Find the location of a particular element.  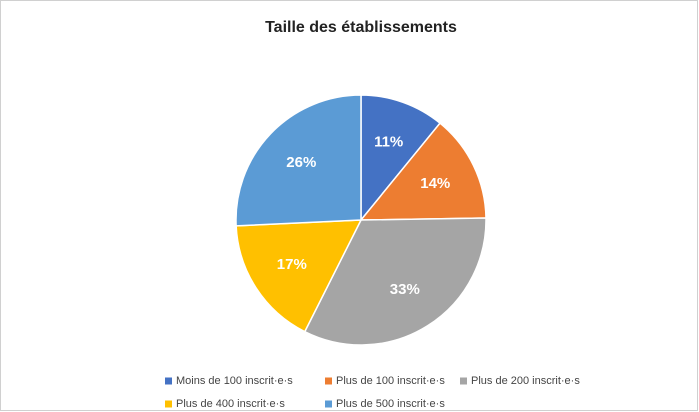

data-label: 11% is located at coordinates (388, 141).